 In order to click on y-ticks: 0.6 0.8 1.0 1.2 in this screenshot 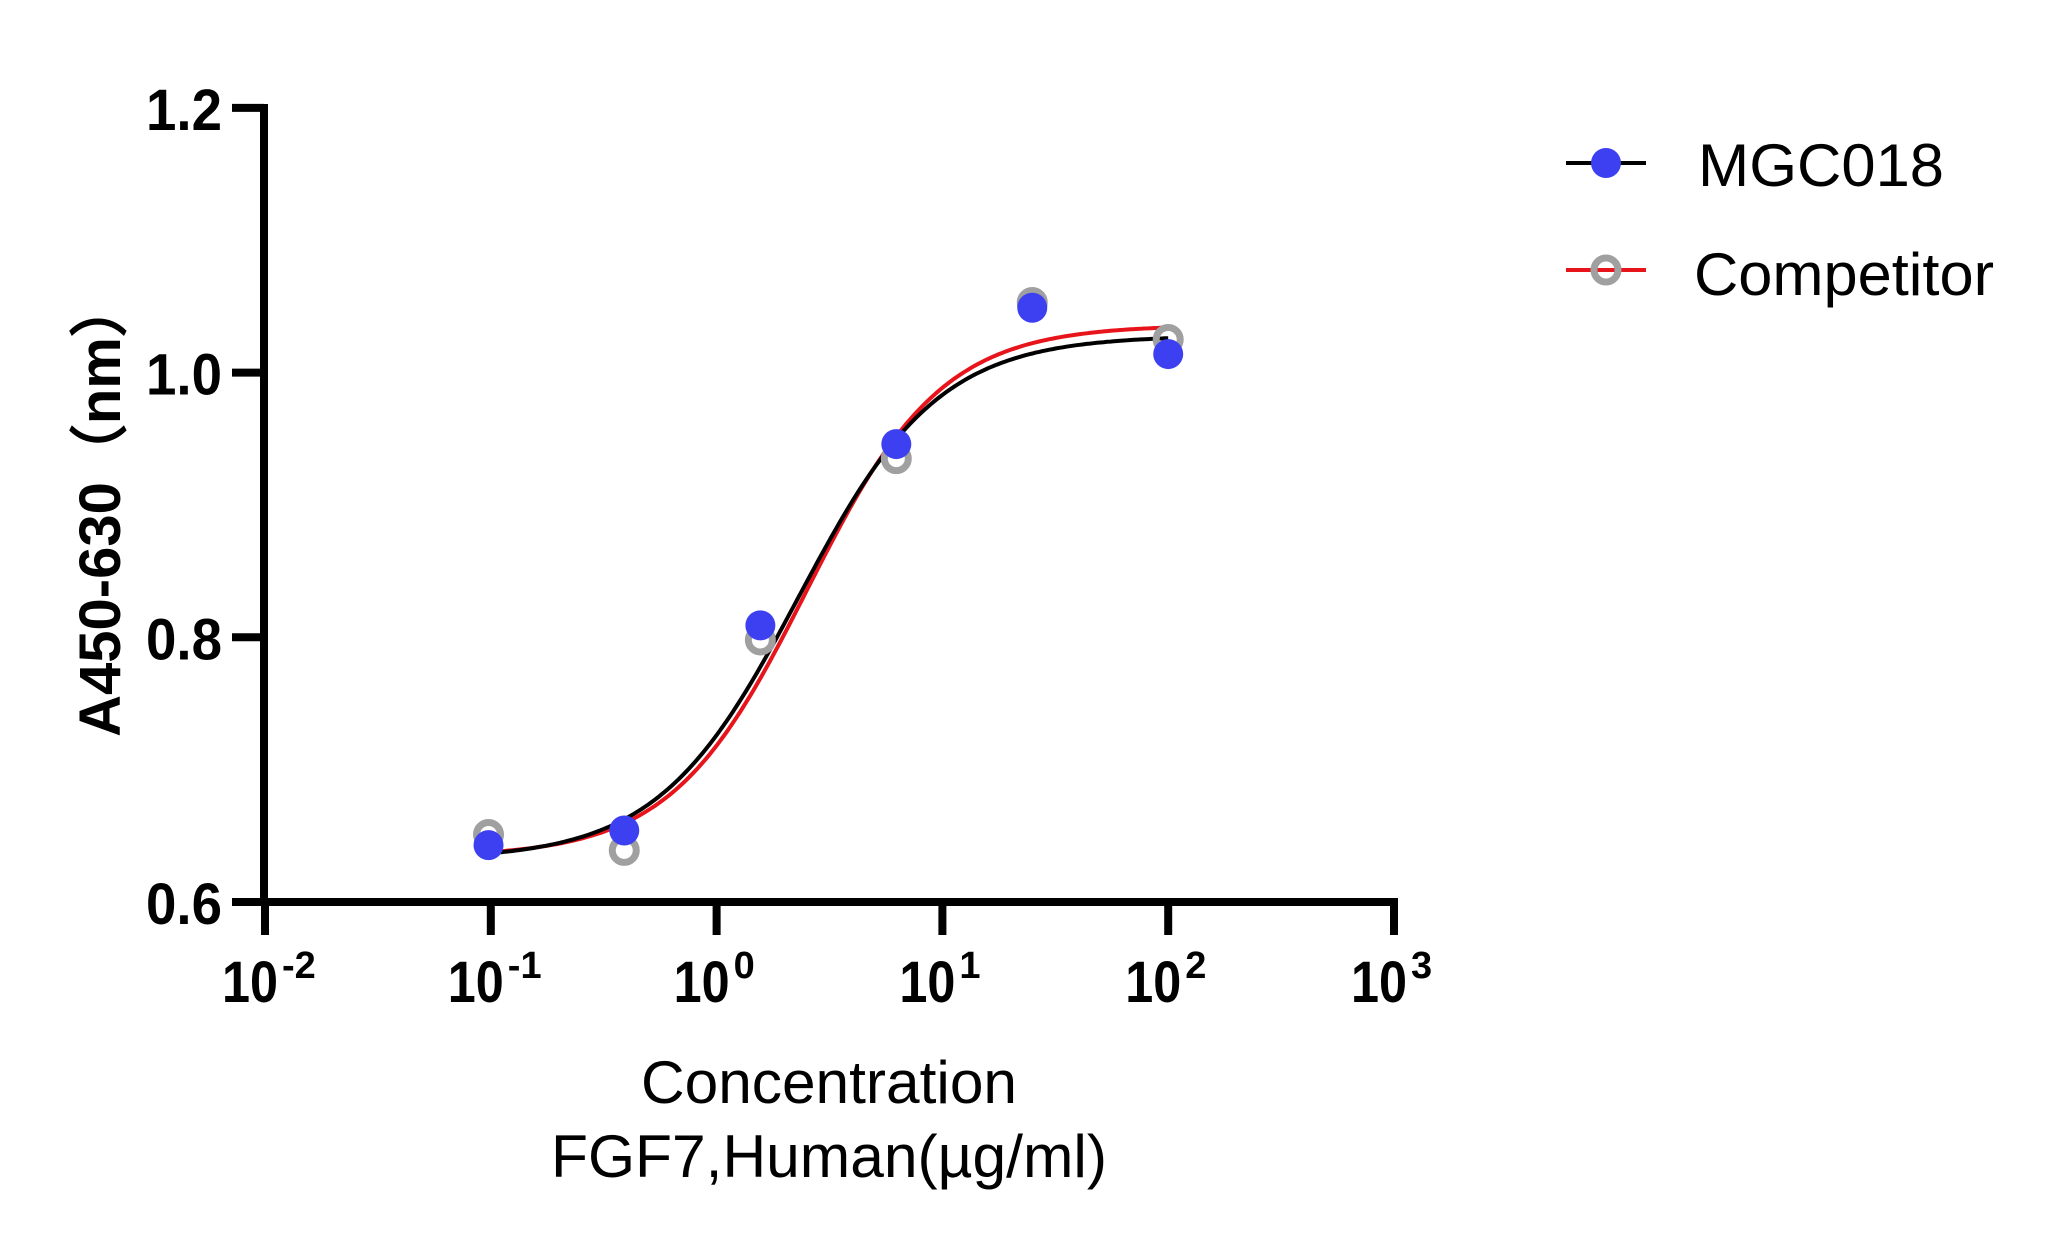, I will do `click(205, 507)`.